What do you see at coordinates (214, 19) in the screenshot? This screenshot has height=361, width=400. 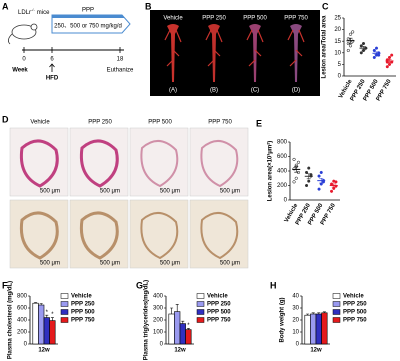 I see `aorta-group: PPP 250` at bounding box center [214, 19].